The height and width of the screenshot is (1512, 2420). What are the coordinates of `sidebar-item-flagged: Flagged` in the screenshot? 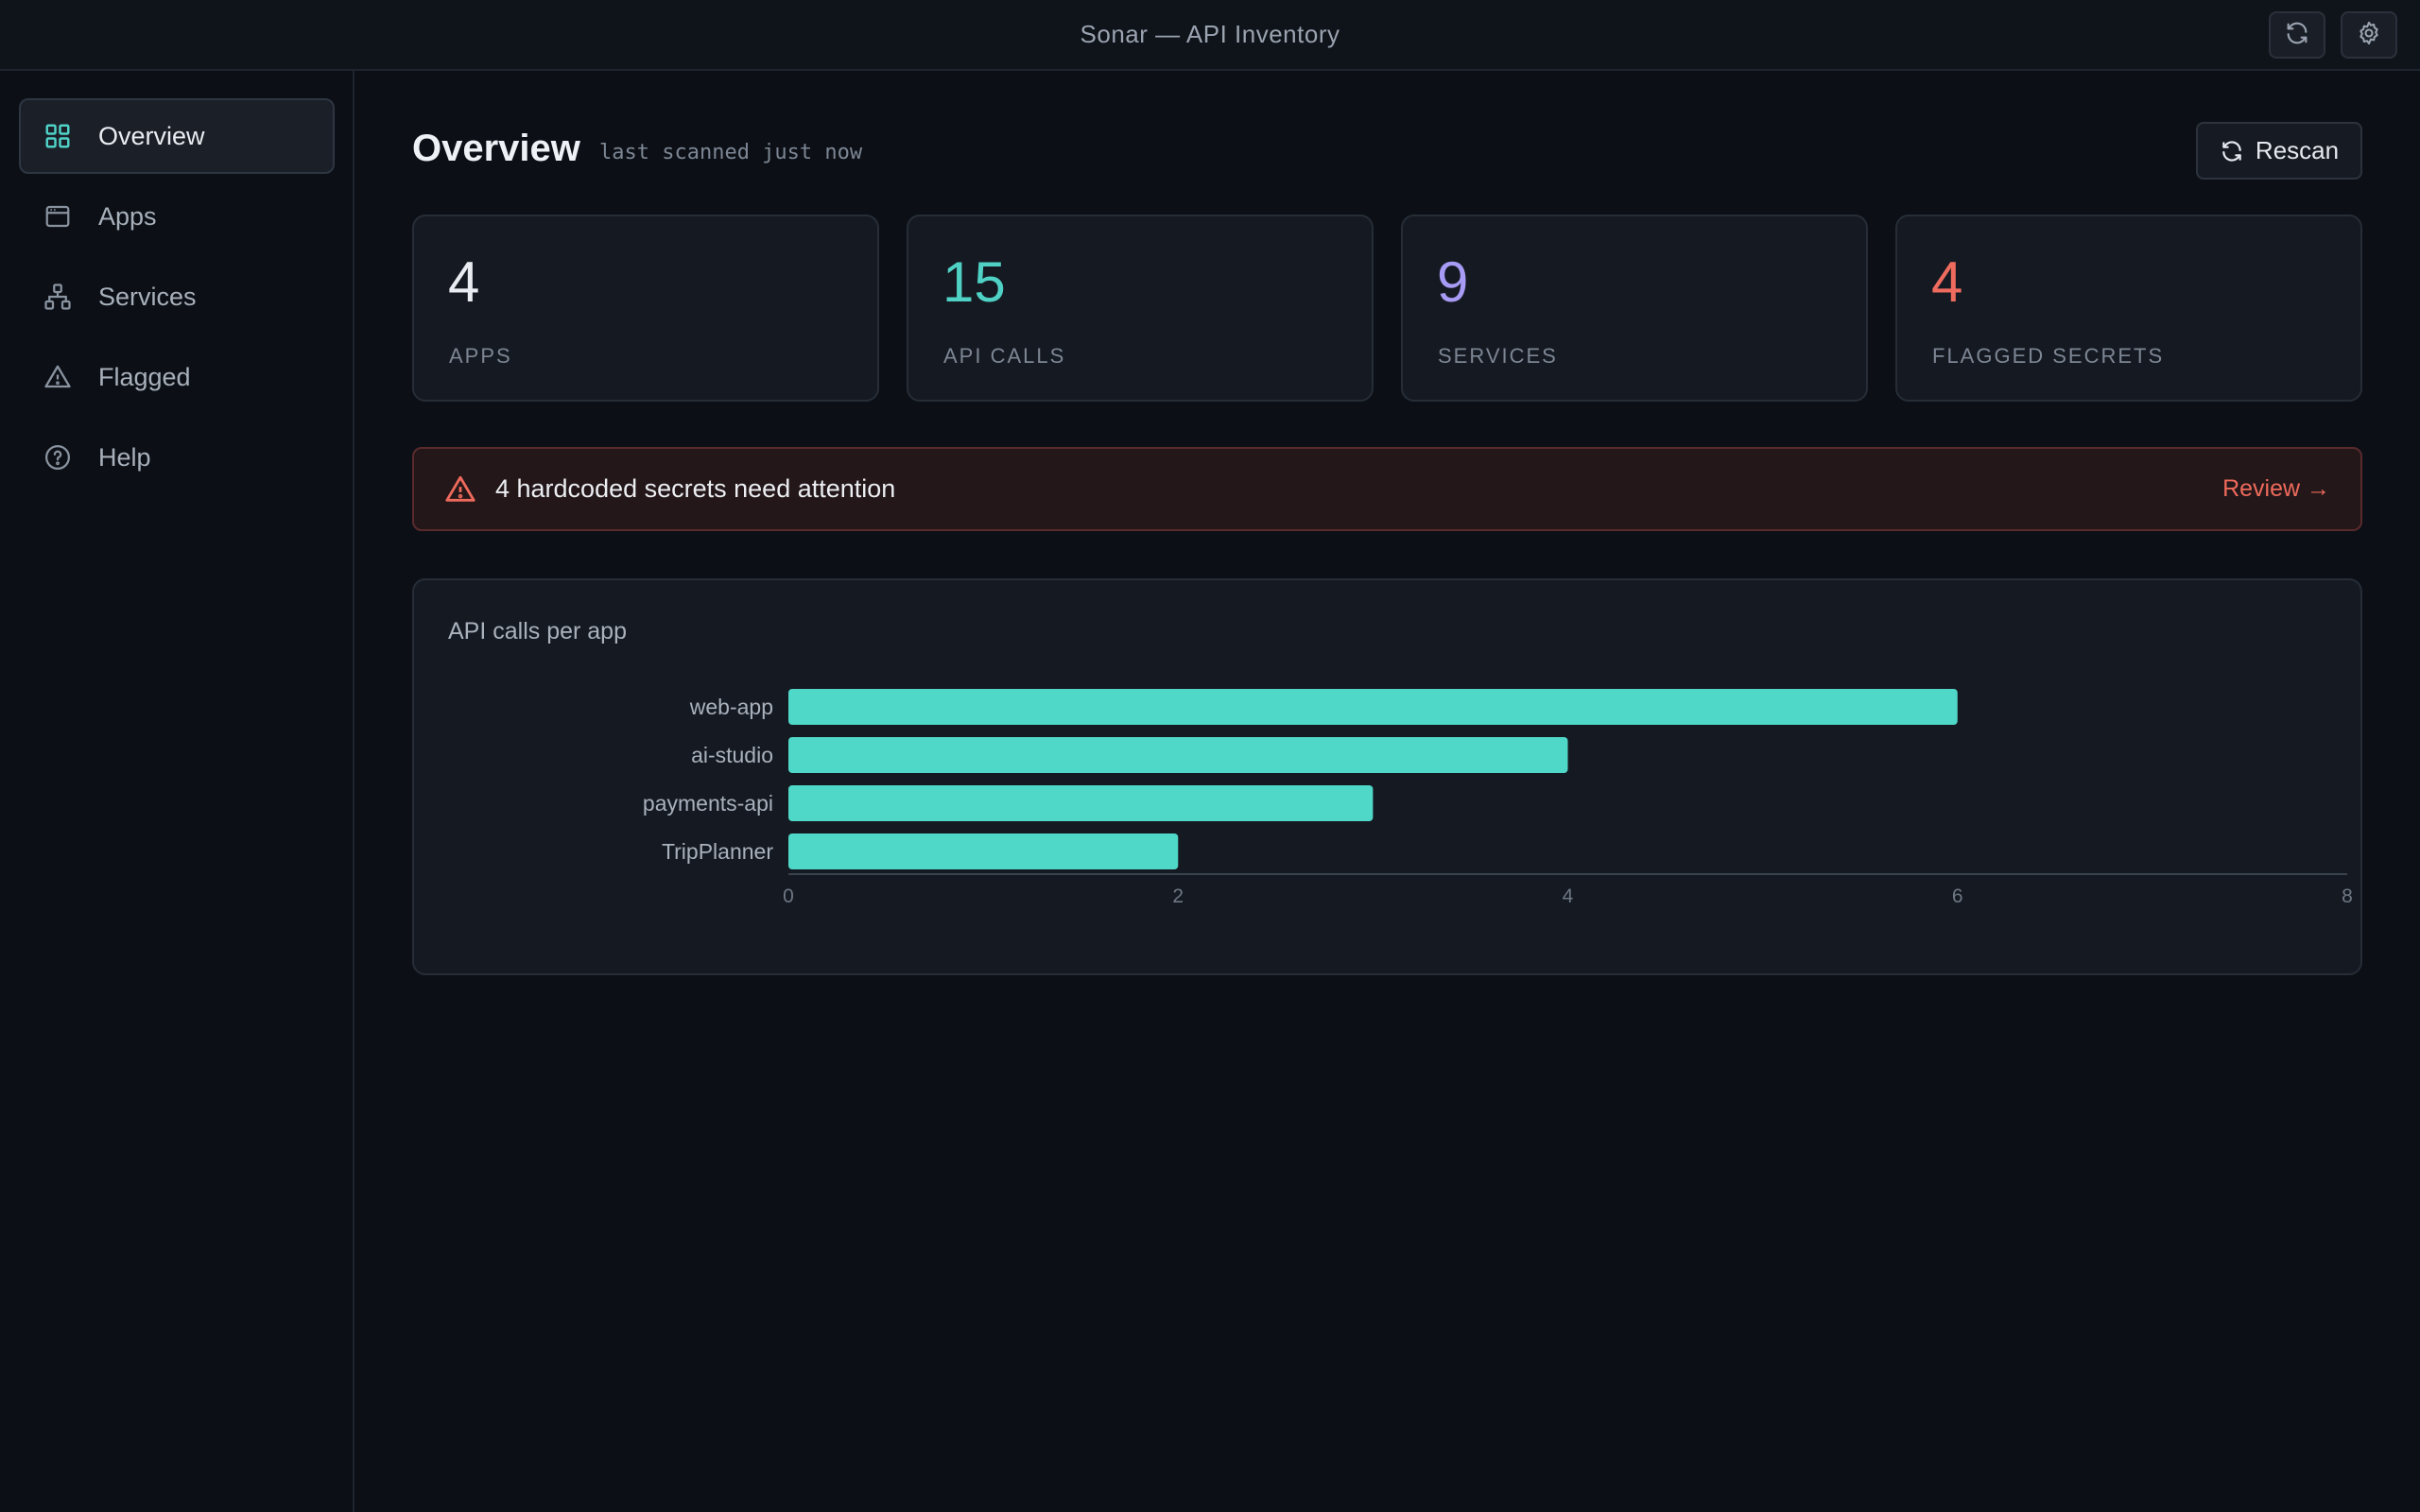 It's located at (177, 377).